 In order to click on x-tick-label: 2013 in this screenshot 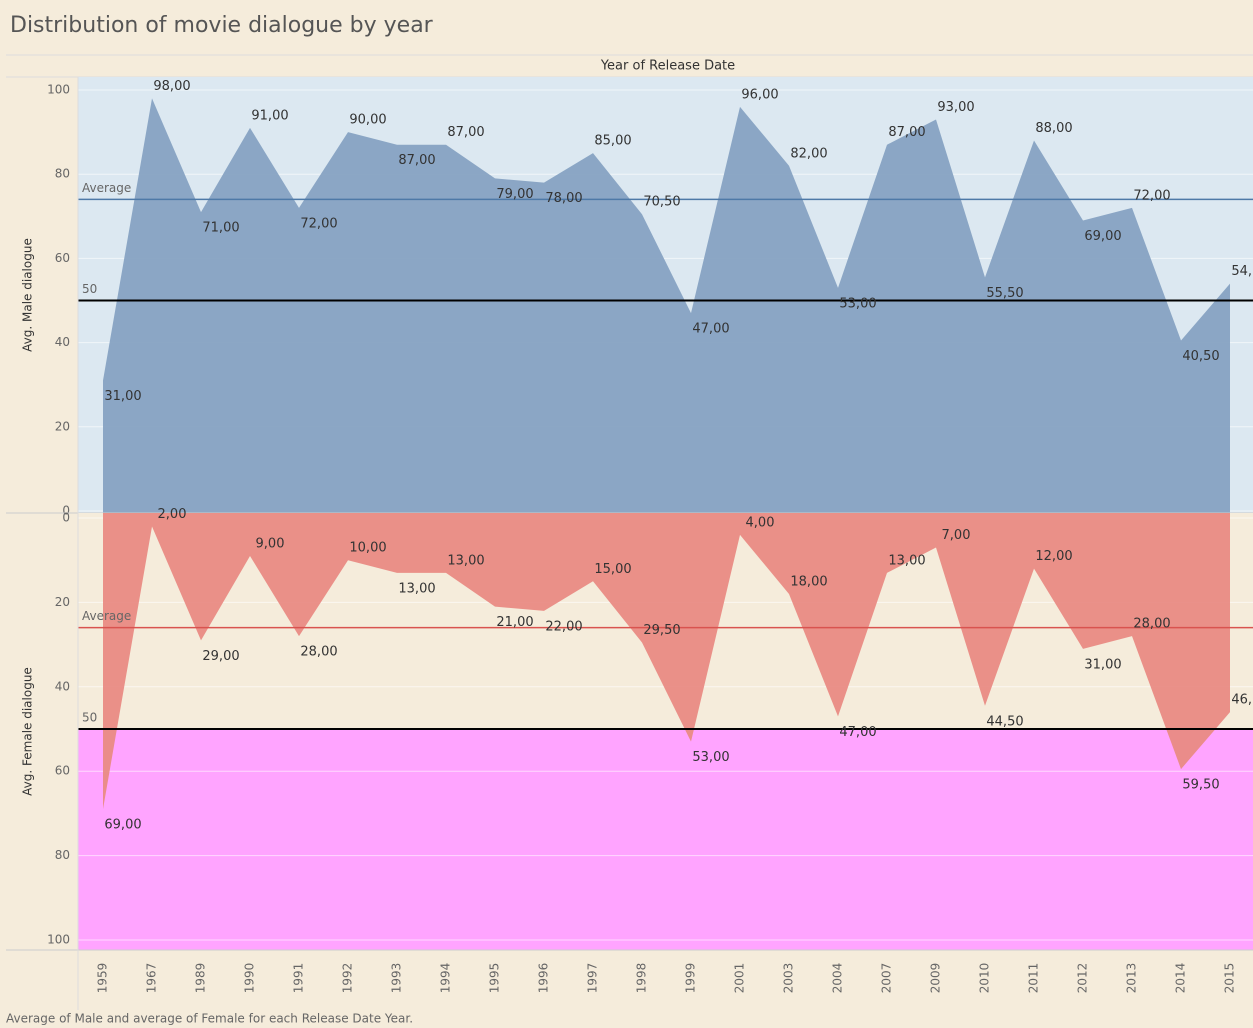, I will do `click(1132, 978)`.